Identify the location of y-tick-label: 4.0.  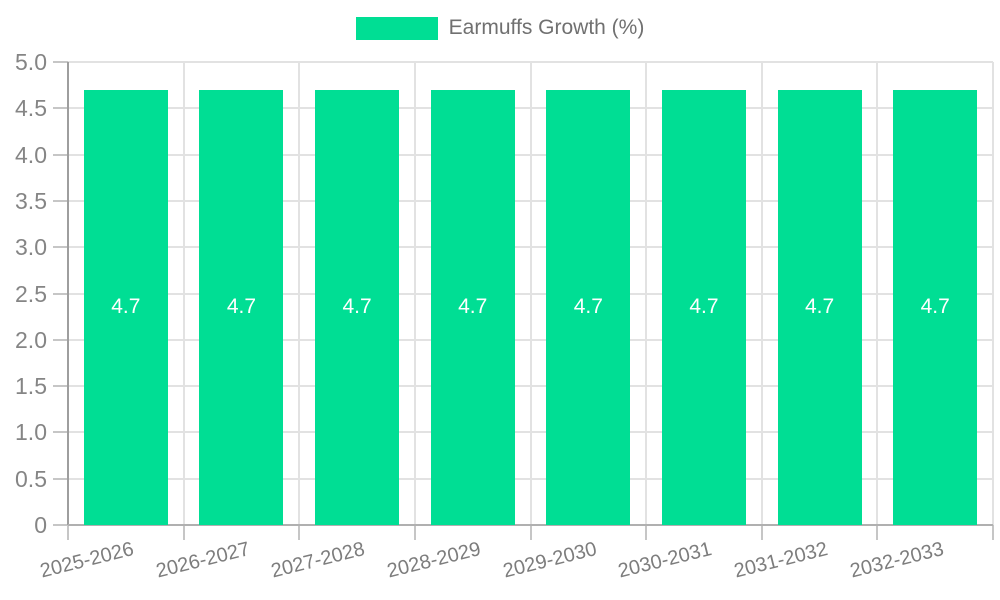
(31, 154).